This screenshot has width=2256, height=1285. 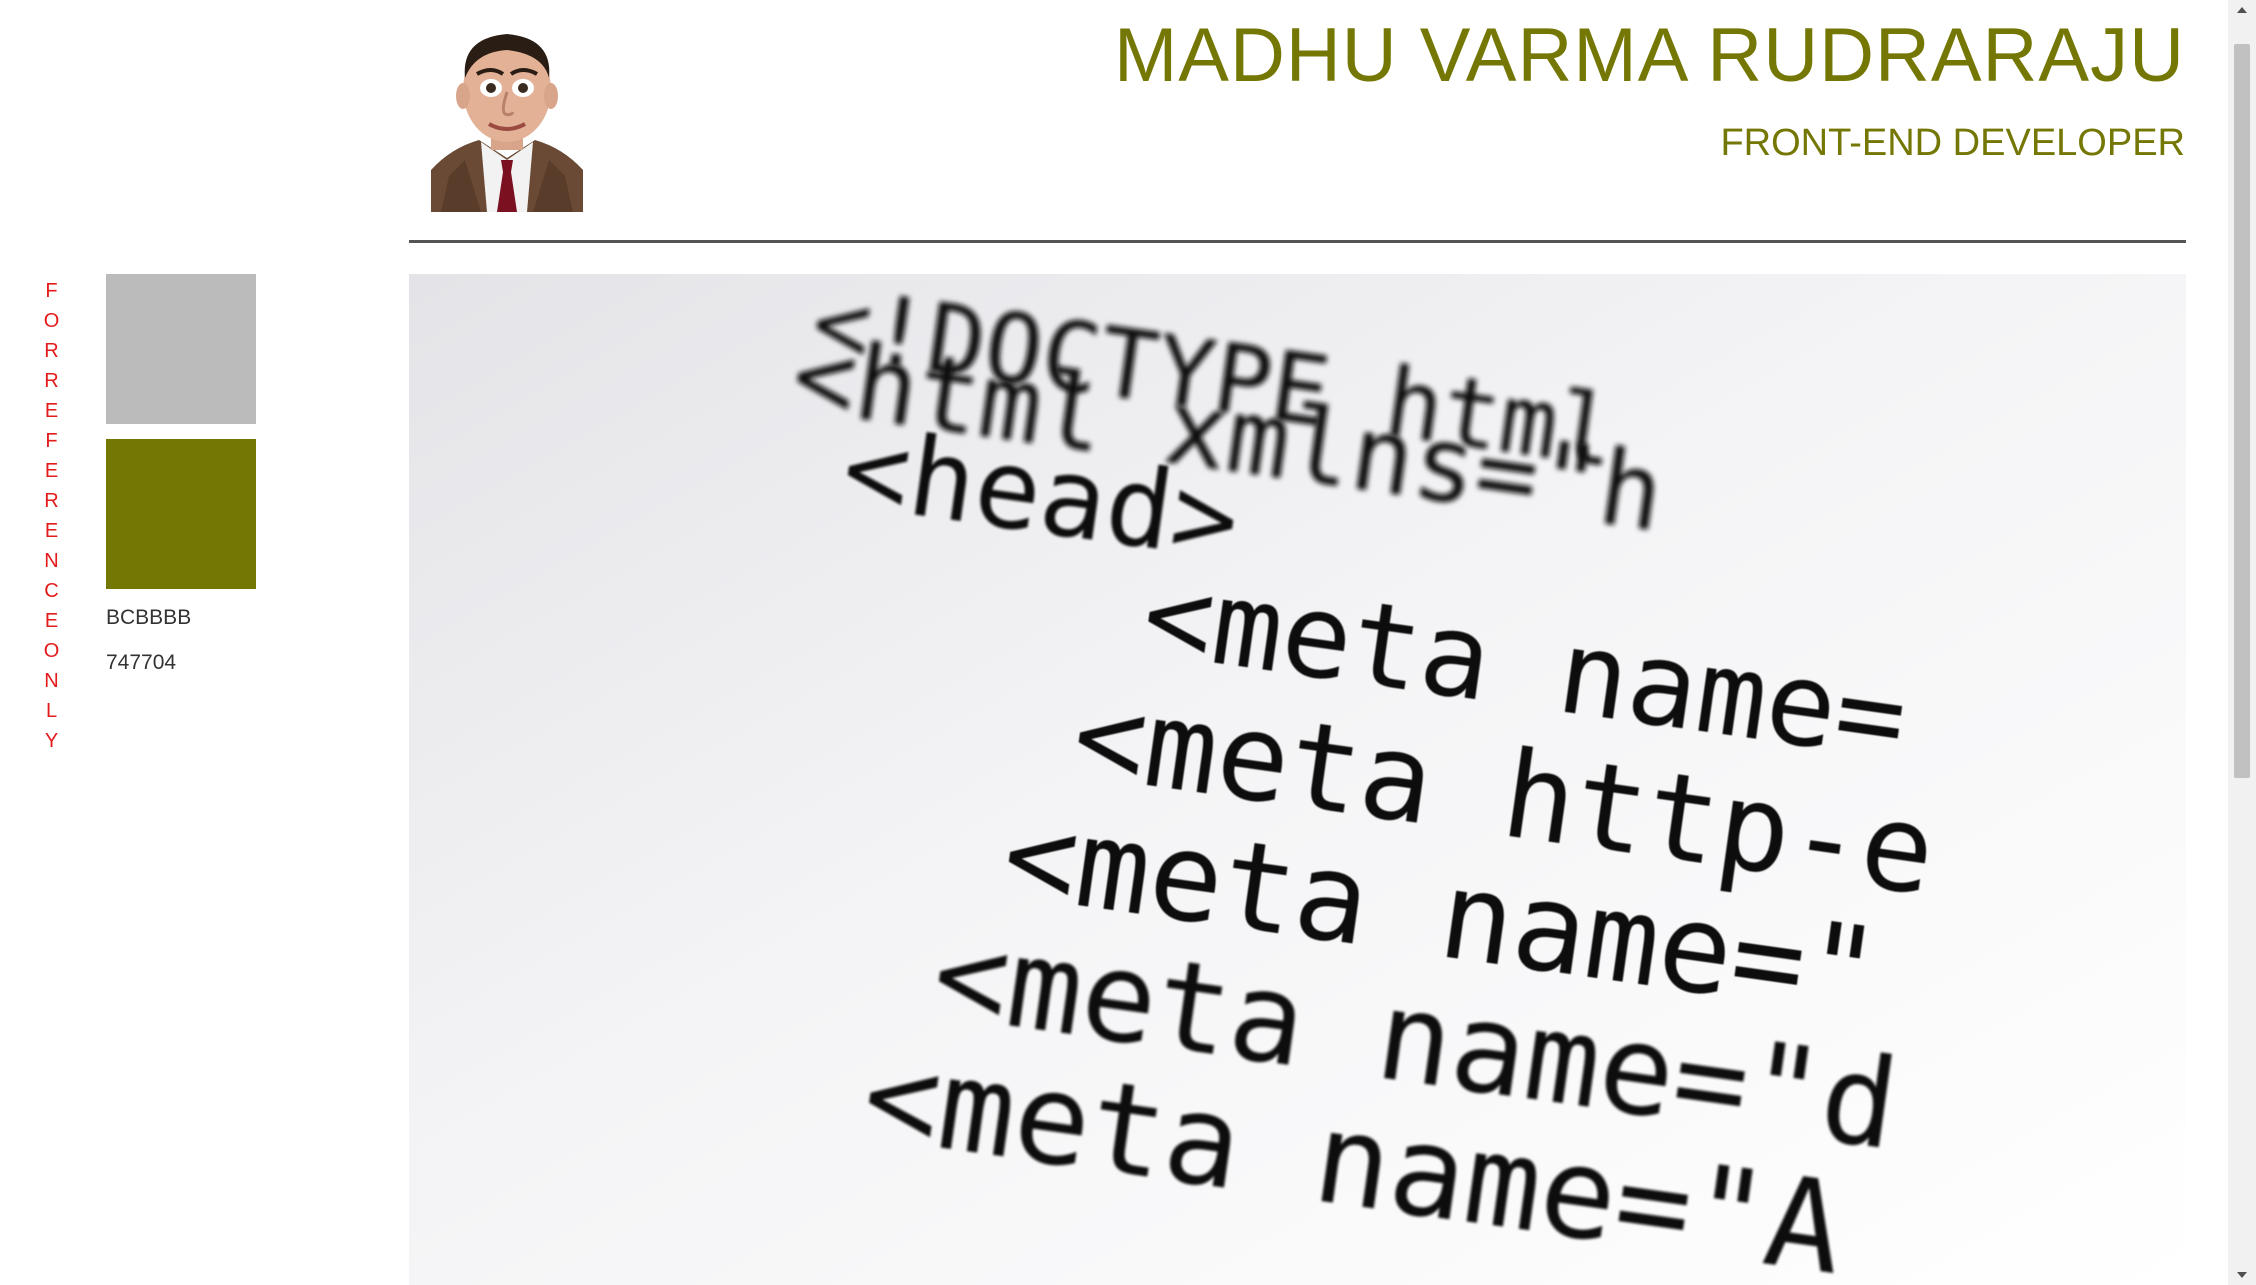 I want to click on header-divider, so click(x=1297, y=241).